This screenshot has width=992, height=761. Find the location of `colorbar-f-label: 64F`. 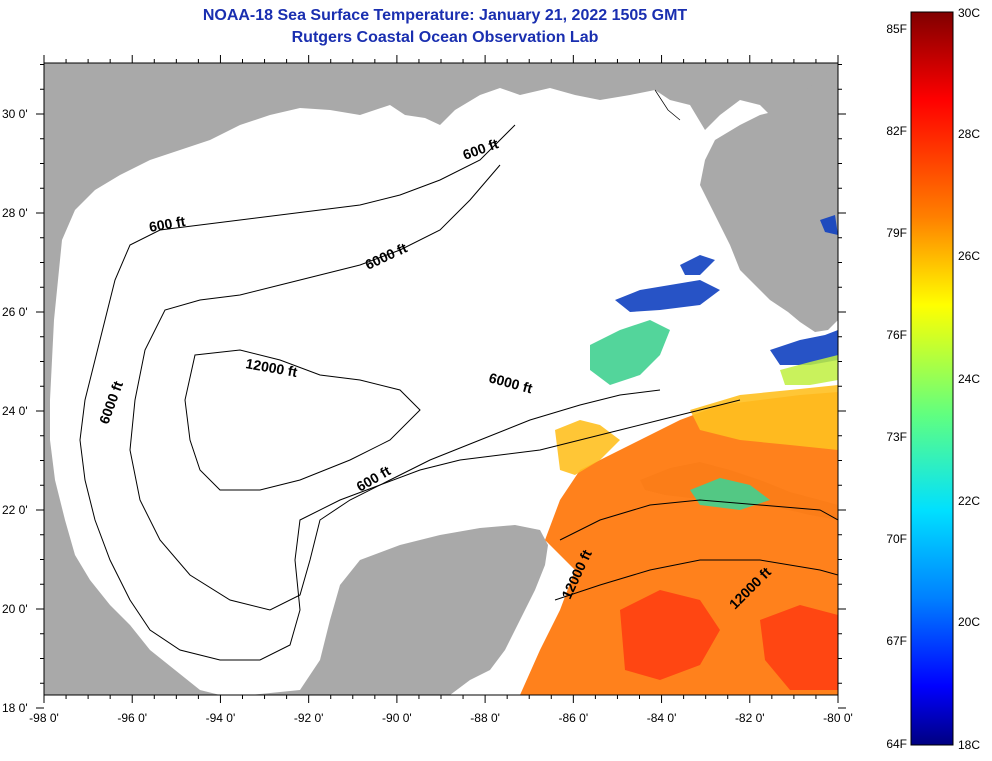

colorbar-f-label: 64F is located at coordinates (896, 744).